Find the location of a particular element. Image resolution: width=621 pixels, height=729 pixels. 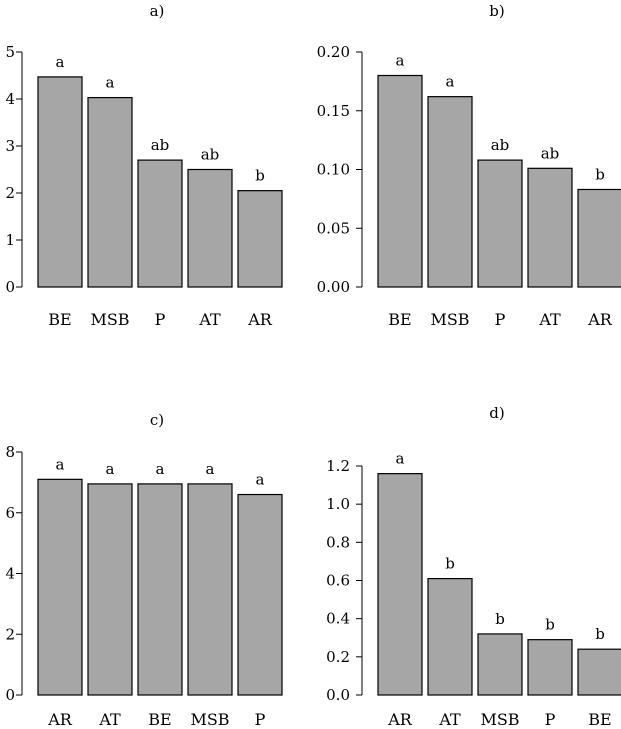

y-tick-label: 0.0 is located at coordinates (338, 695).